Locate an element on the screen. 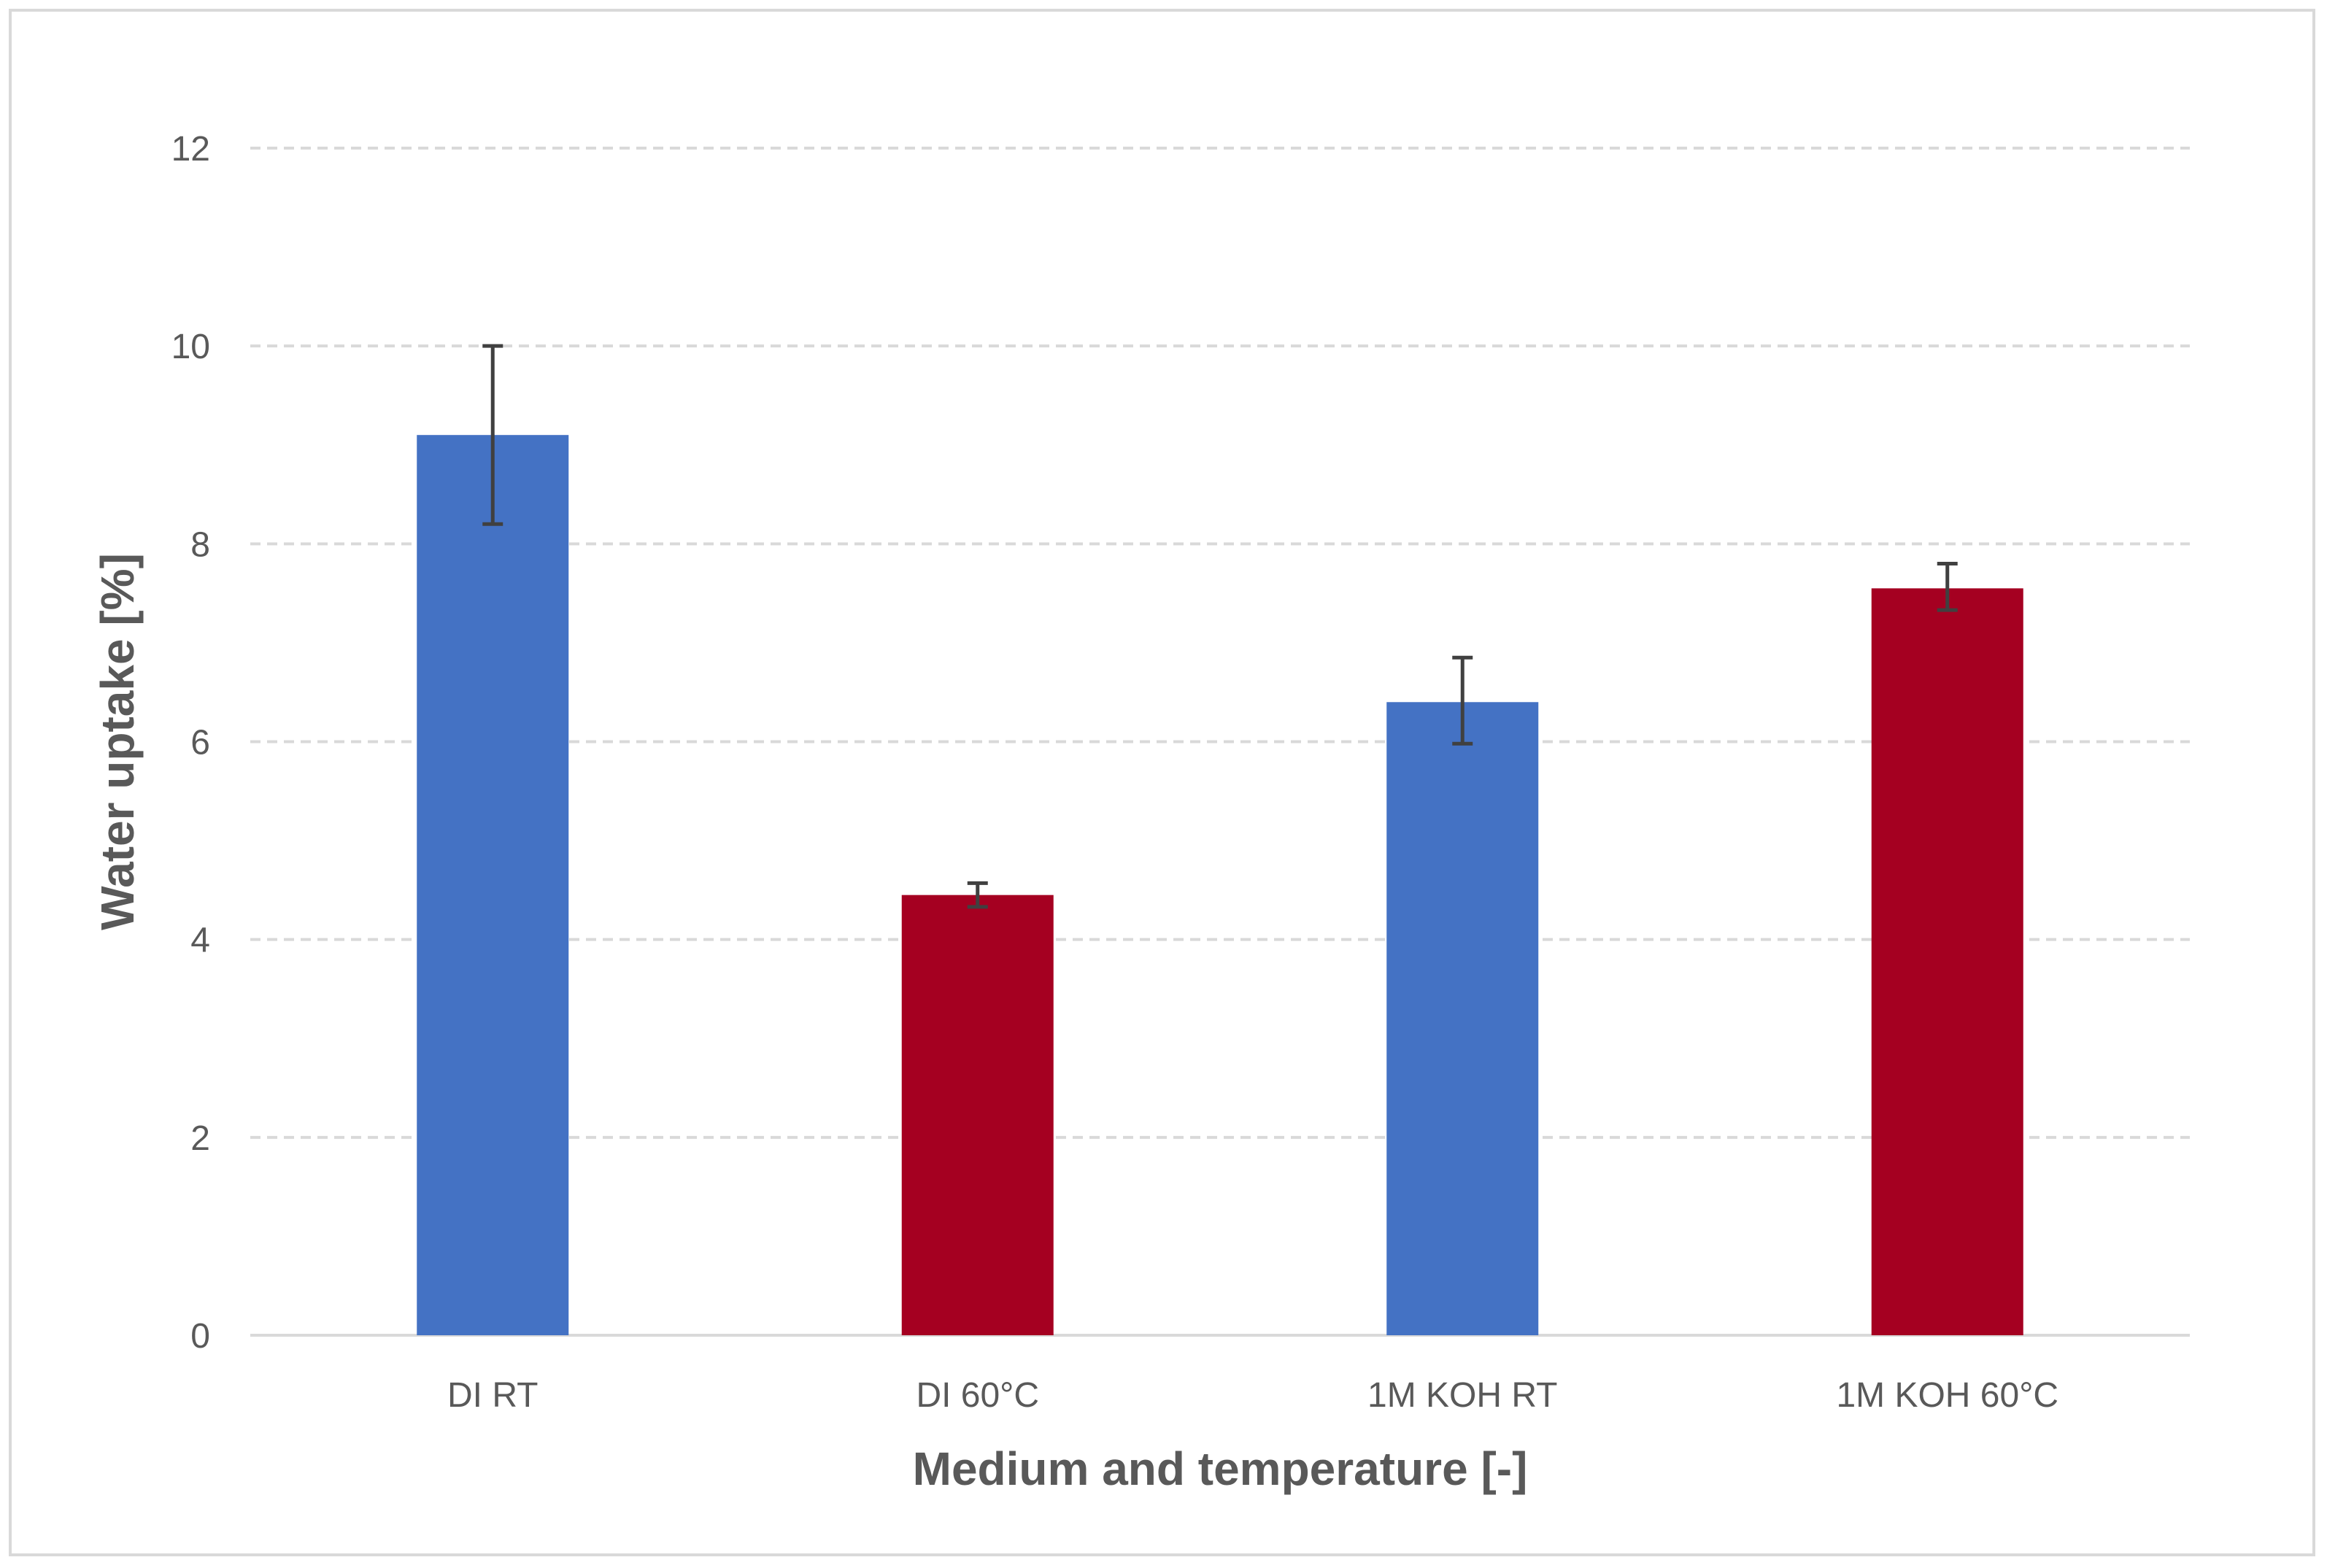 The width and height of the screenshot is (2327, 1568). x-tick-label: 1M KOH 60°C is located at coordinates (1947, 1395).